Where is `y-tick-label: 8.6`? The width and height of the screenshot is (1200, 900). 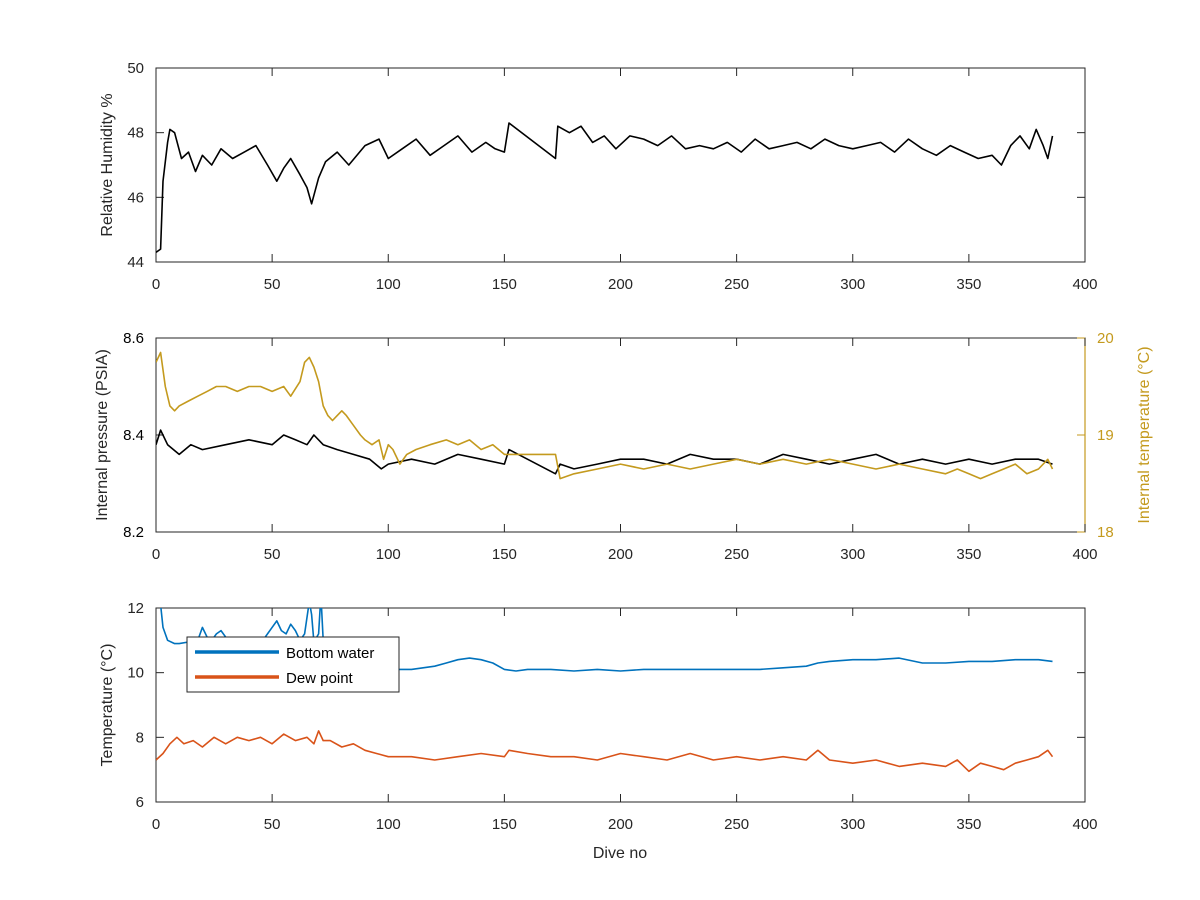 y-tick-label: 8.6 is located at coordinates (133, 338).